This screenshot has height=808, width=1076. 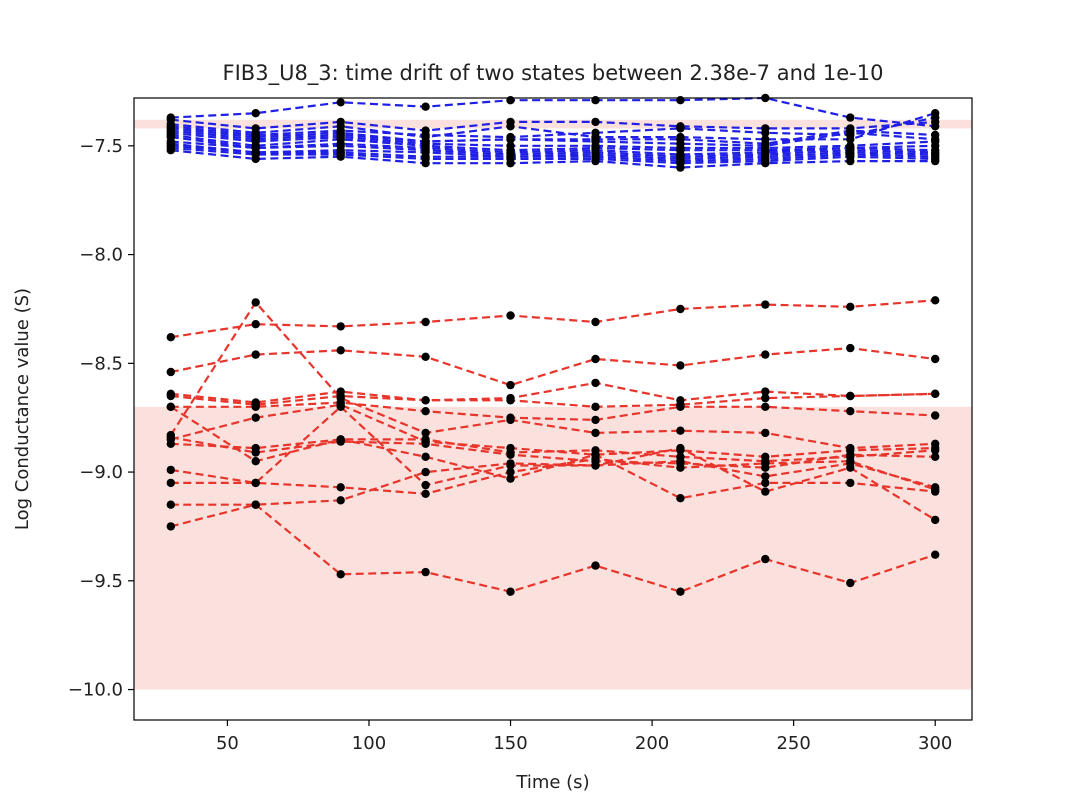 What do you see at coordinates (101, 146) in the screenshot?
I see `y-tick-label-5: −7.5` at bounding box center [101, 146].